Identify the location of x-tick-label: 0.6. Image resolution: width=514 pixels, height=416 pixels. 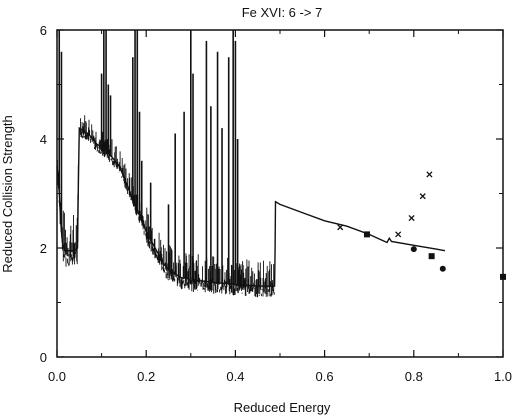
(325, 376).